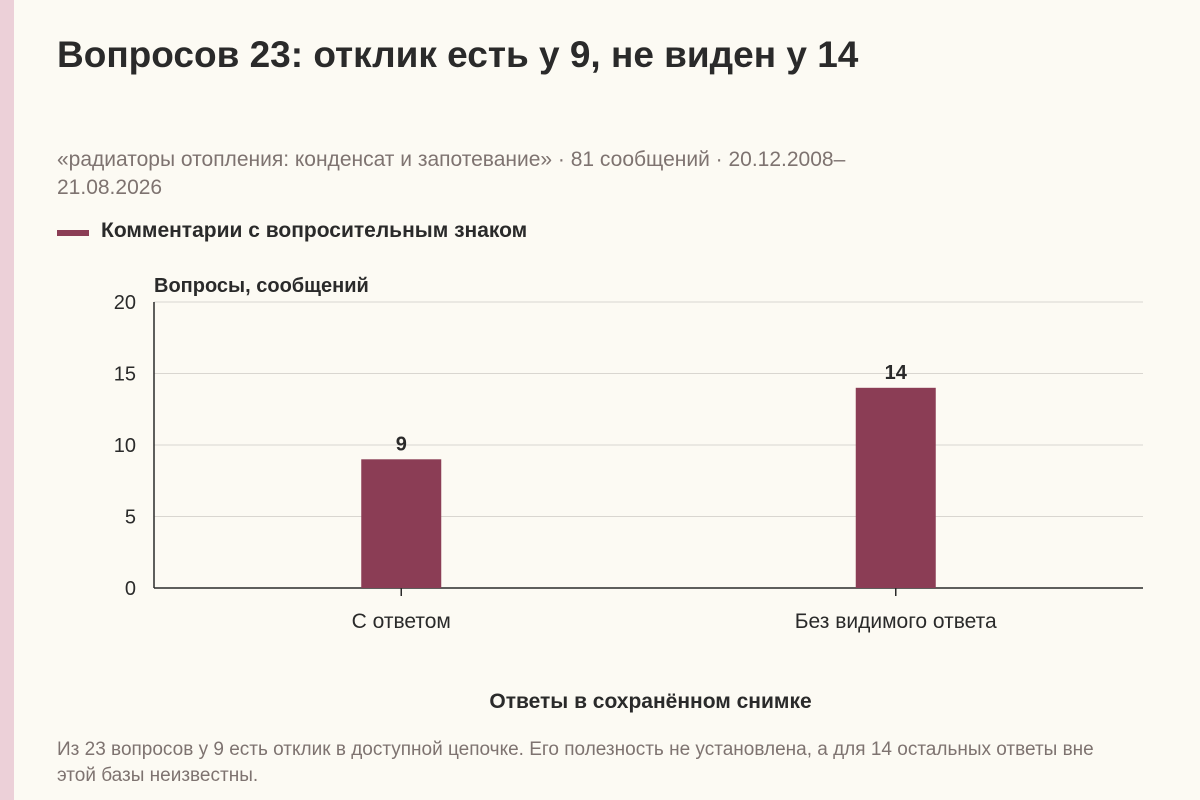 Image resolution: width=1200 pixels, height=800 pixels. Describe the element at coordinates (7, 400) in the screenshot. I see `side-accent-stripe` at that location.